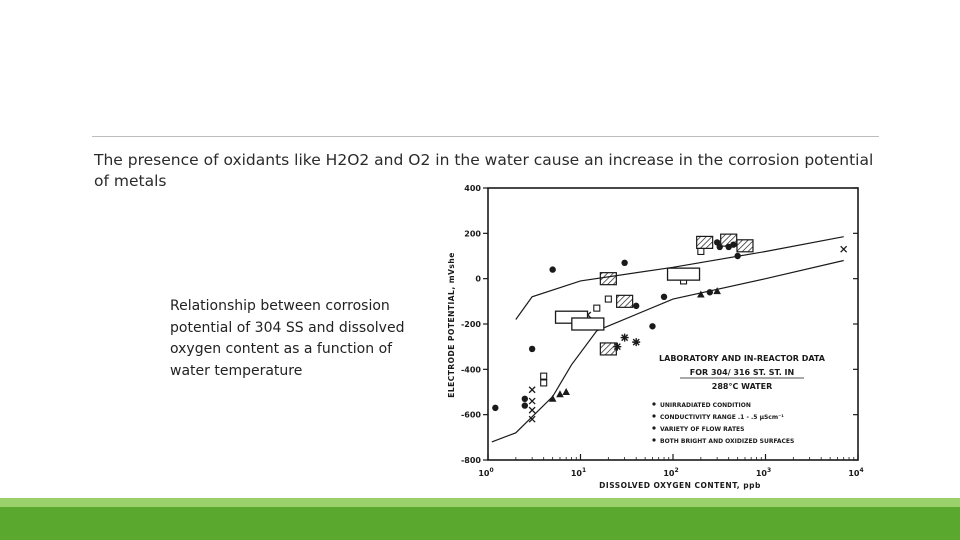 The height and width of the screenshot is (540, 960). Describe the element at coordinates (485, 472) in the screenshot. I see `x-tick-label: 100` at that location.